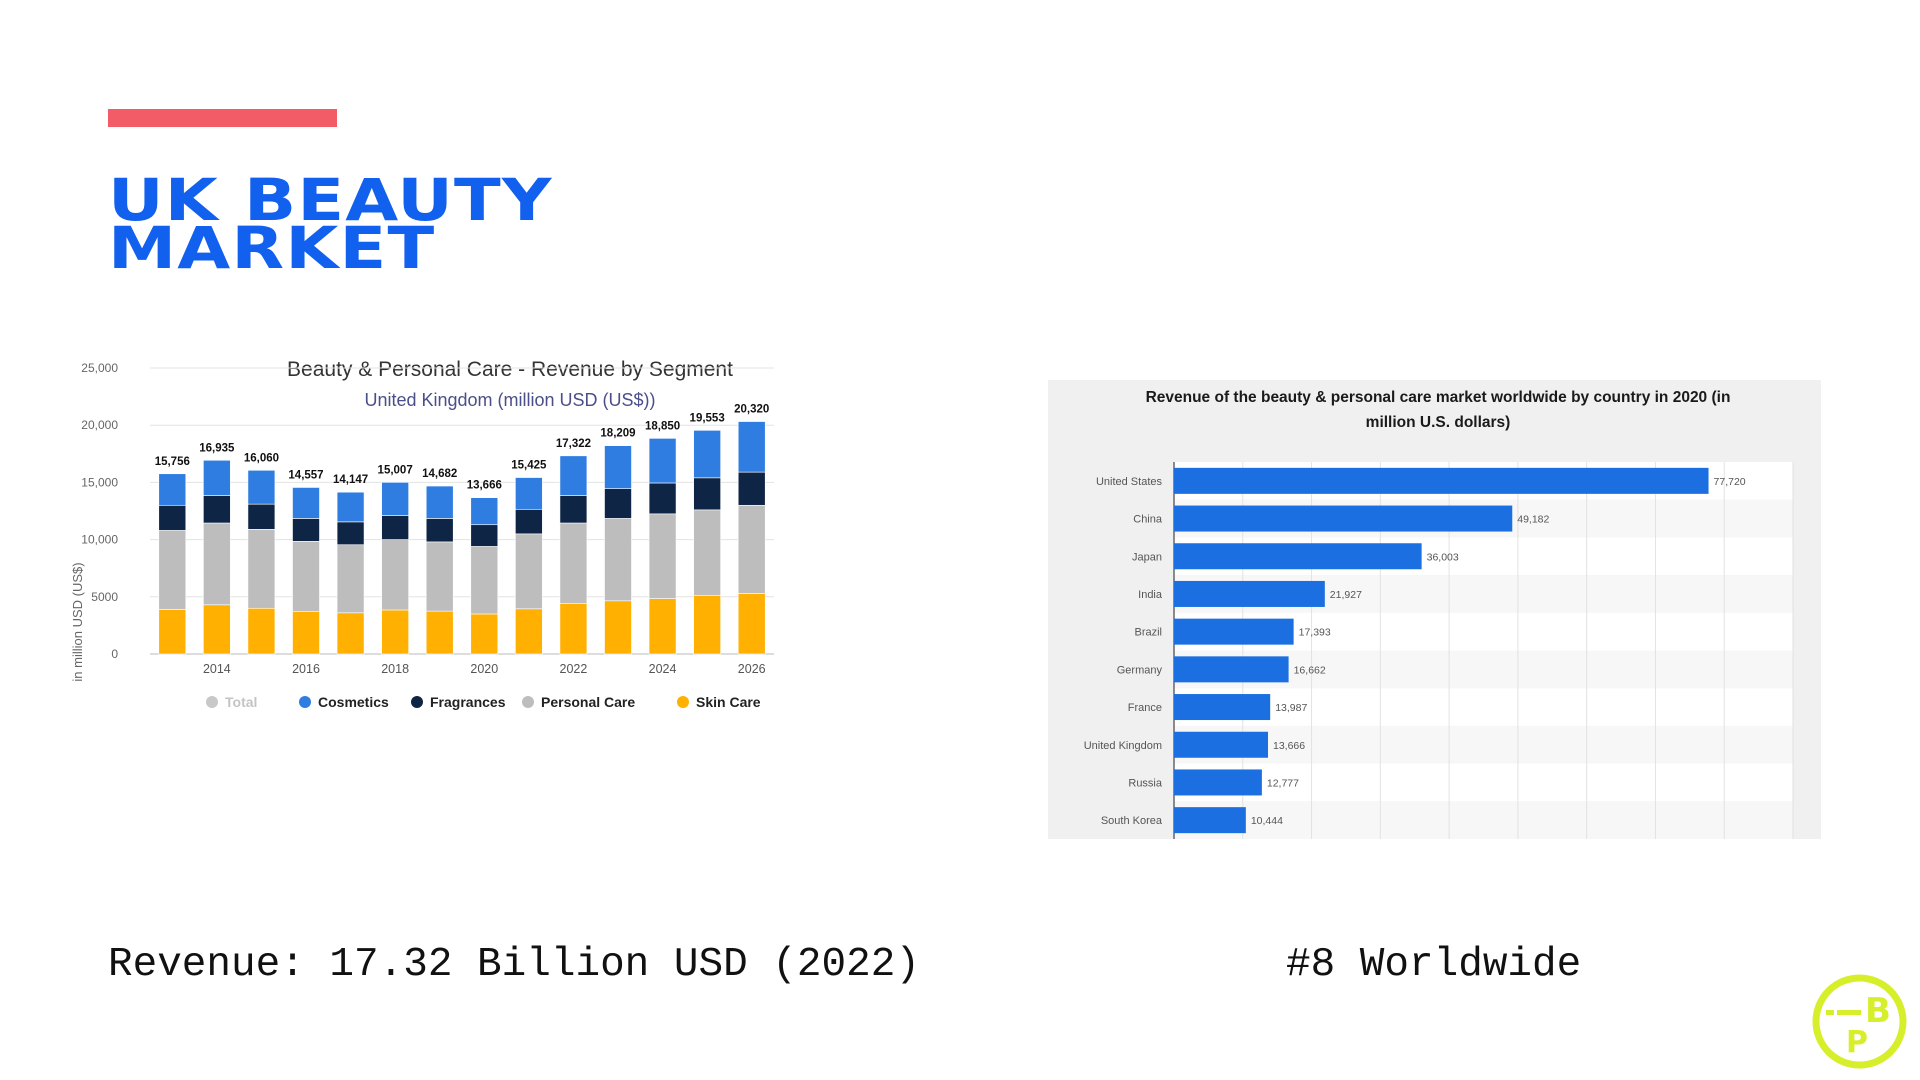  What do you see at coordinates (330, 200) in the screenshot?
I see `page-title-line-1: UK BEAUTY` at bounding box center [330, 200].